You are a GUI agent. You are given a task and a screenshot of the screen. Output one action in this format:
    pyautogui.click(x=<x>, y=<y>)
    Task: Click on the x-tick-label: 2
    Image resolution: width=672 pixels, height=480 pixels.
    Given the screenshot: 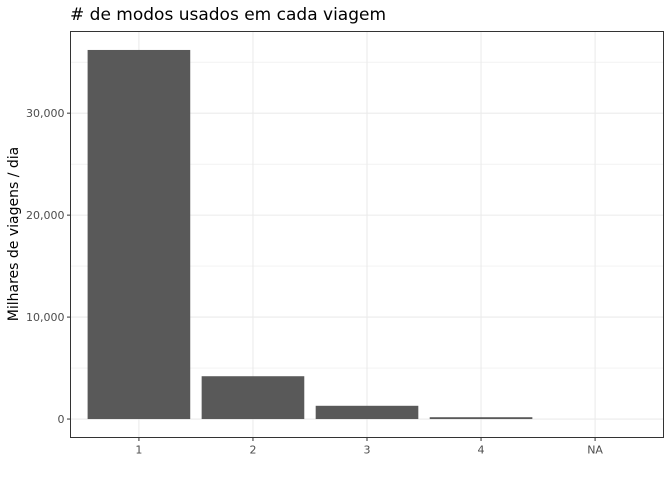 What is the action you would take?
    pyautogui.click(x=252, y=450)
    